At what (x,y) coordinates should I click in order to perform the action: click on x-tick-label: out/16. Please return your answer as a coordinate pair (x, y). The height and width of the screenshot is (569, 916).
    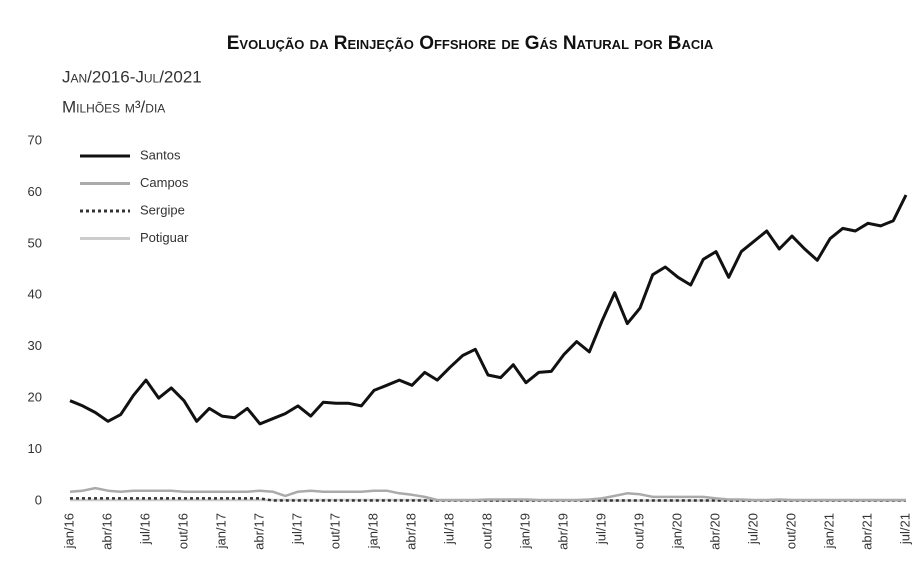
    Looking at the image, I should click on (182, 531).